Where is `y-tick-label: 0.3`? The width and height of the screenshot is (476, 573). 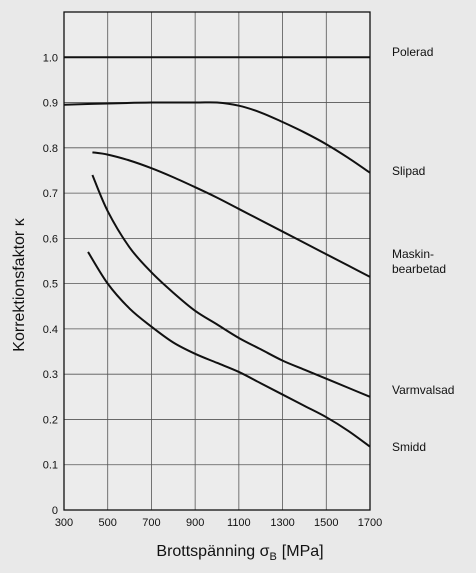 y-tick-label: 0.3 is located at coordinates (50, 375).